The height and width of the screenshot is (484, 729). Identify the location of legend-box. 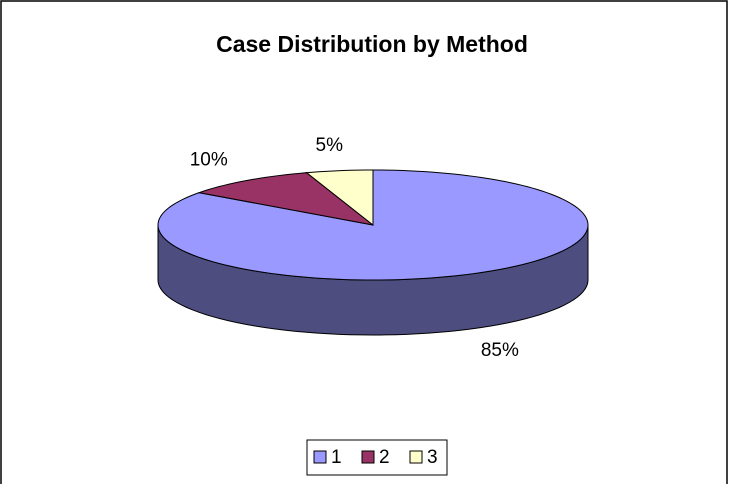
(377, 457).